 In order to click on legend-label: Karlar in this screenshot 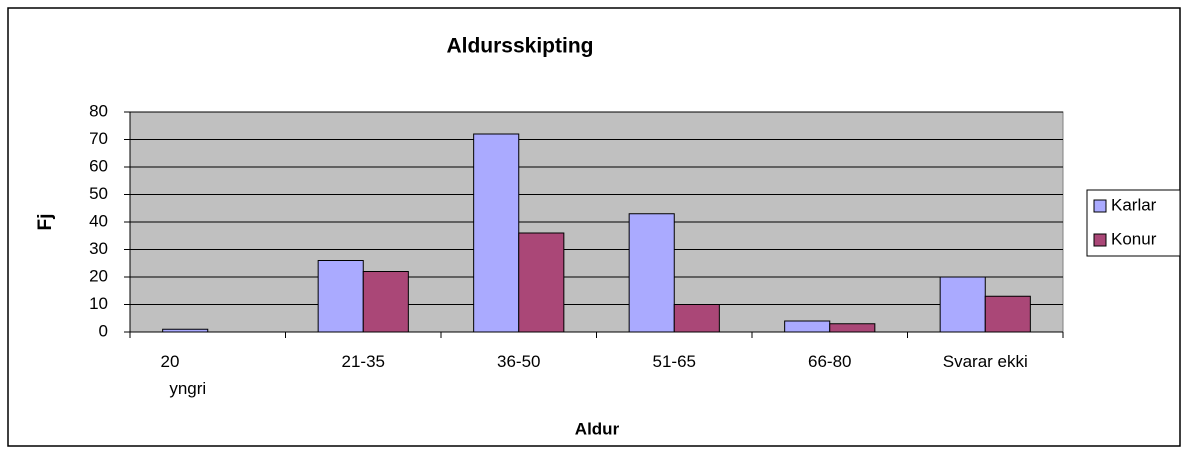, I will do `click(1134, 204)`.